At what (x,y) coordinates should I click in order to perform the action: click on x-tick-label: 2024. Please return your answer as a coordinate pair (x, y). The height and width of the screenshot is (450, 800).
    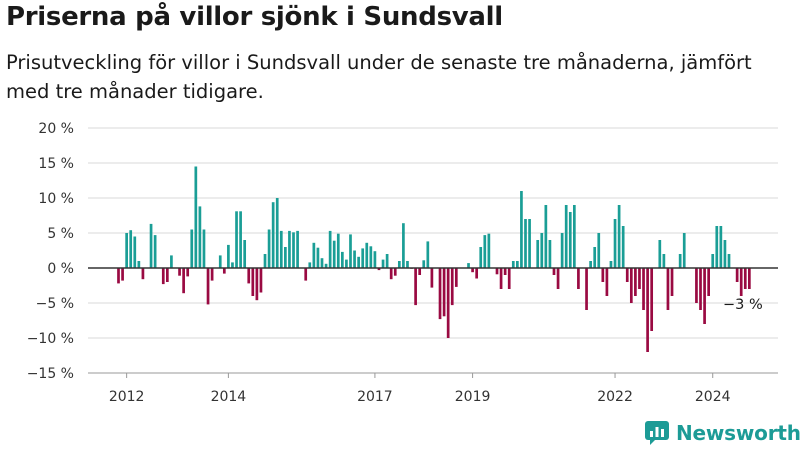
    Looking at the image, I should click on (713, 397).